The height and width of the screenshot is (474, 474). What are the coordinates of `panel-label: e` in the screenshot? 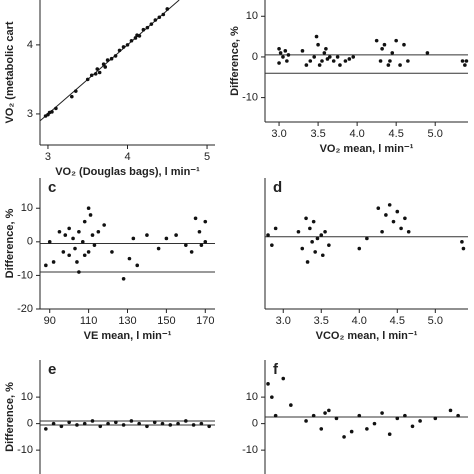 It's located at (52, 369).